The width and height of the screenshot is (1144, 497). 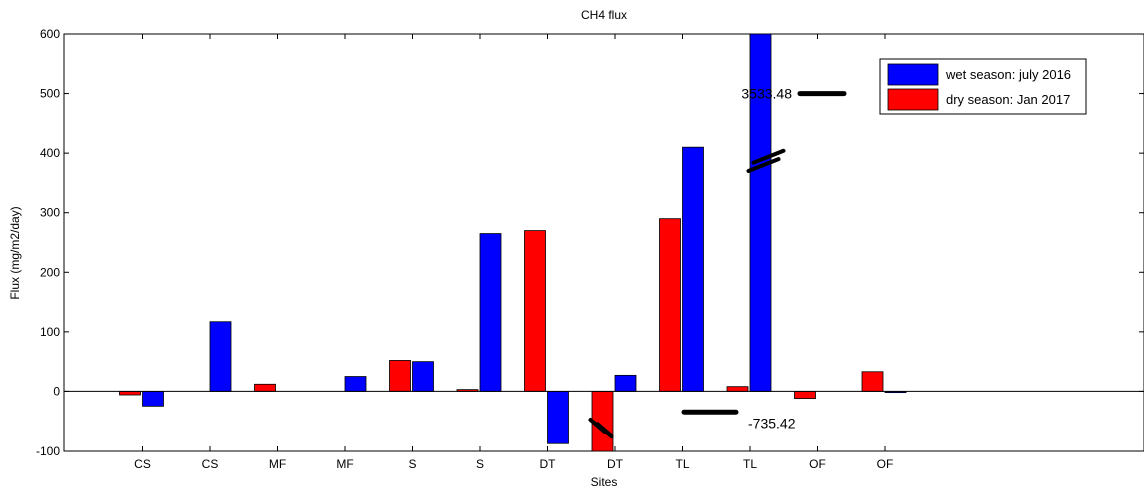 I want to click on legend-entry: dry season: Jan 2017, so click(x=1008, y=99).